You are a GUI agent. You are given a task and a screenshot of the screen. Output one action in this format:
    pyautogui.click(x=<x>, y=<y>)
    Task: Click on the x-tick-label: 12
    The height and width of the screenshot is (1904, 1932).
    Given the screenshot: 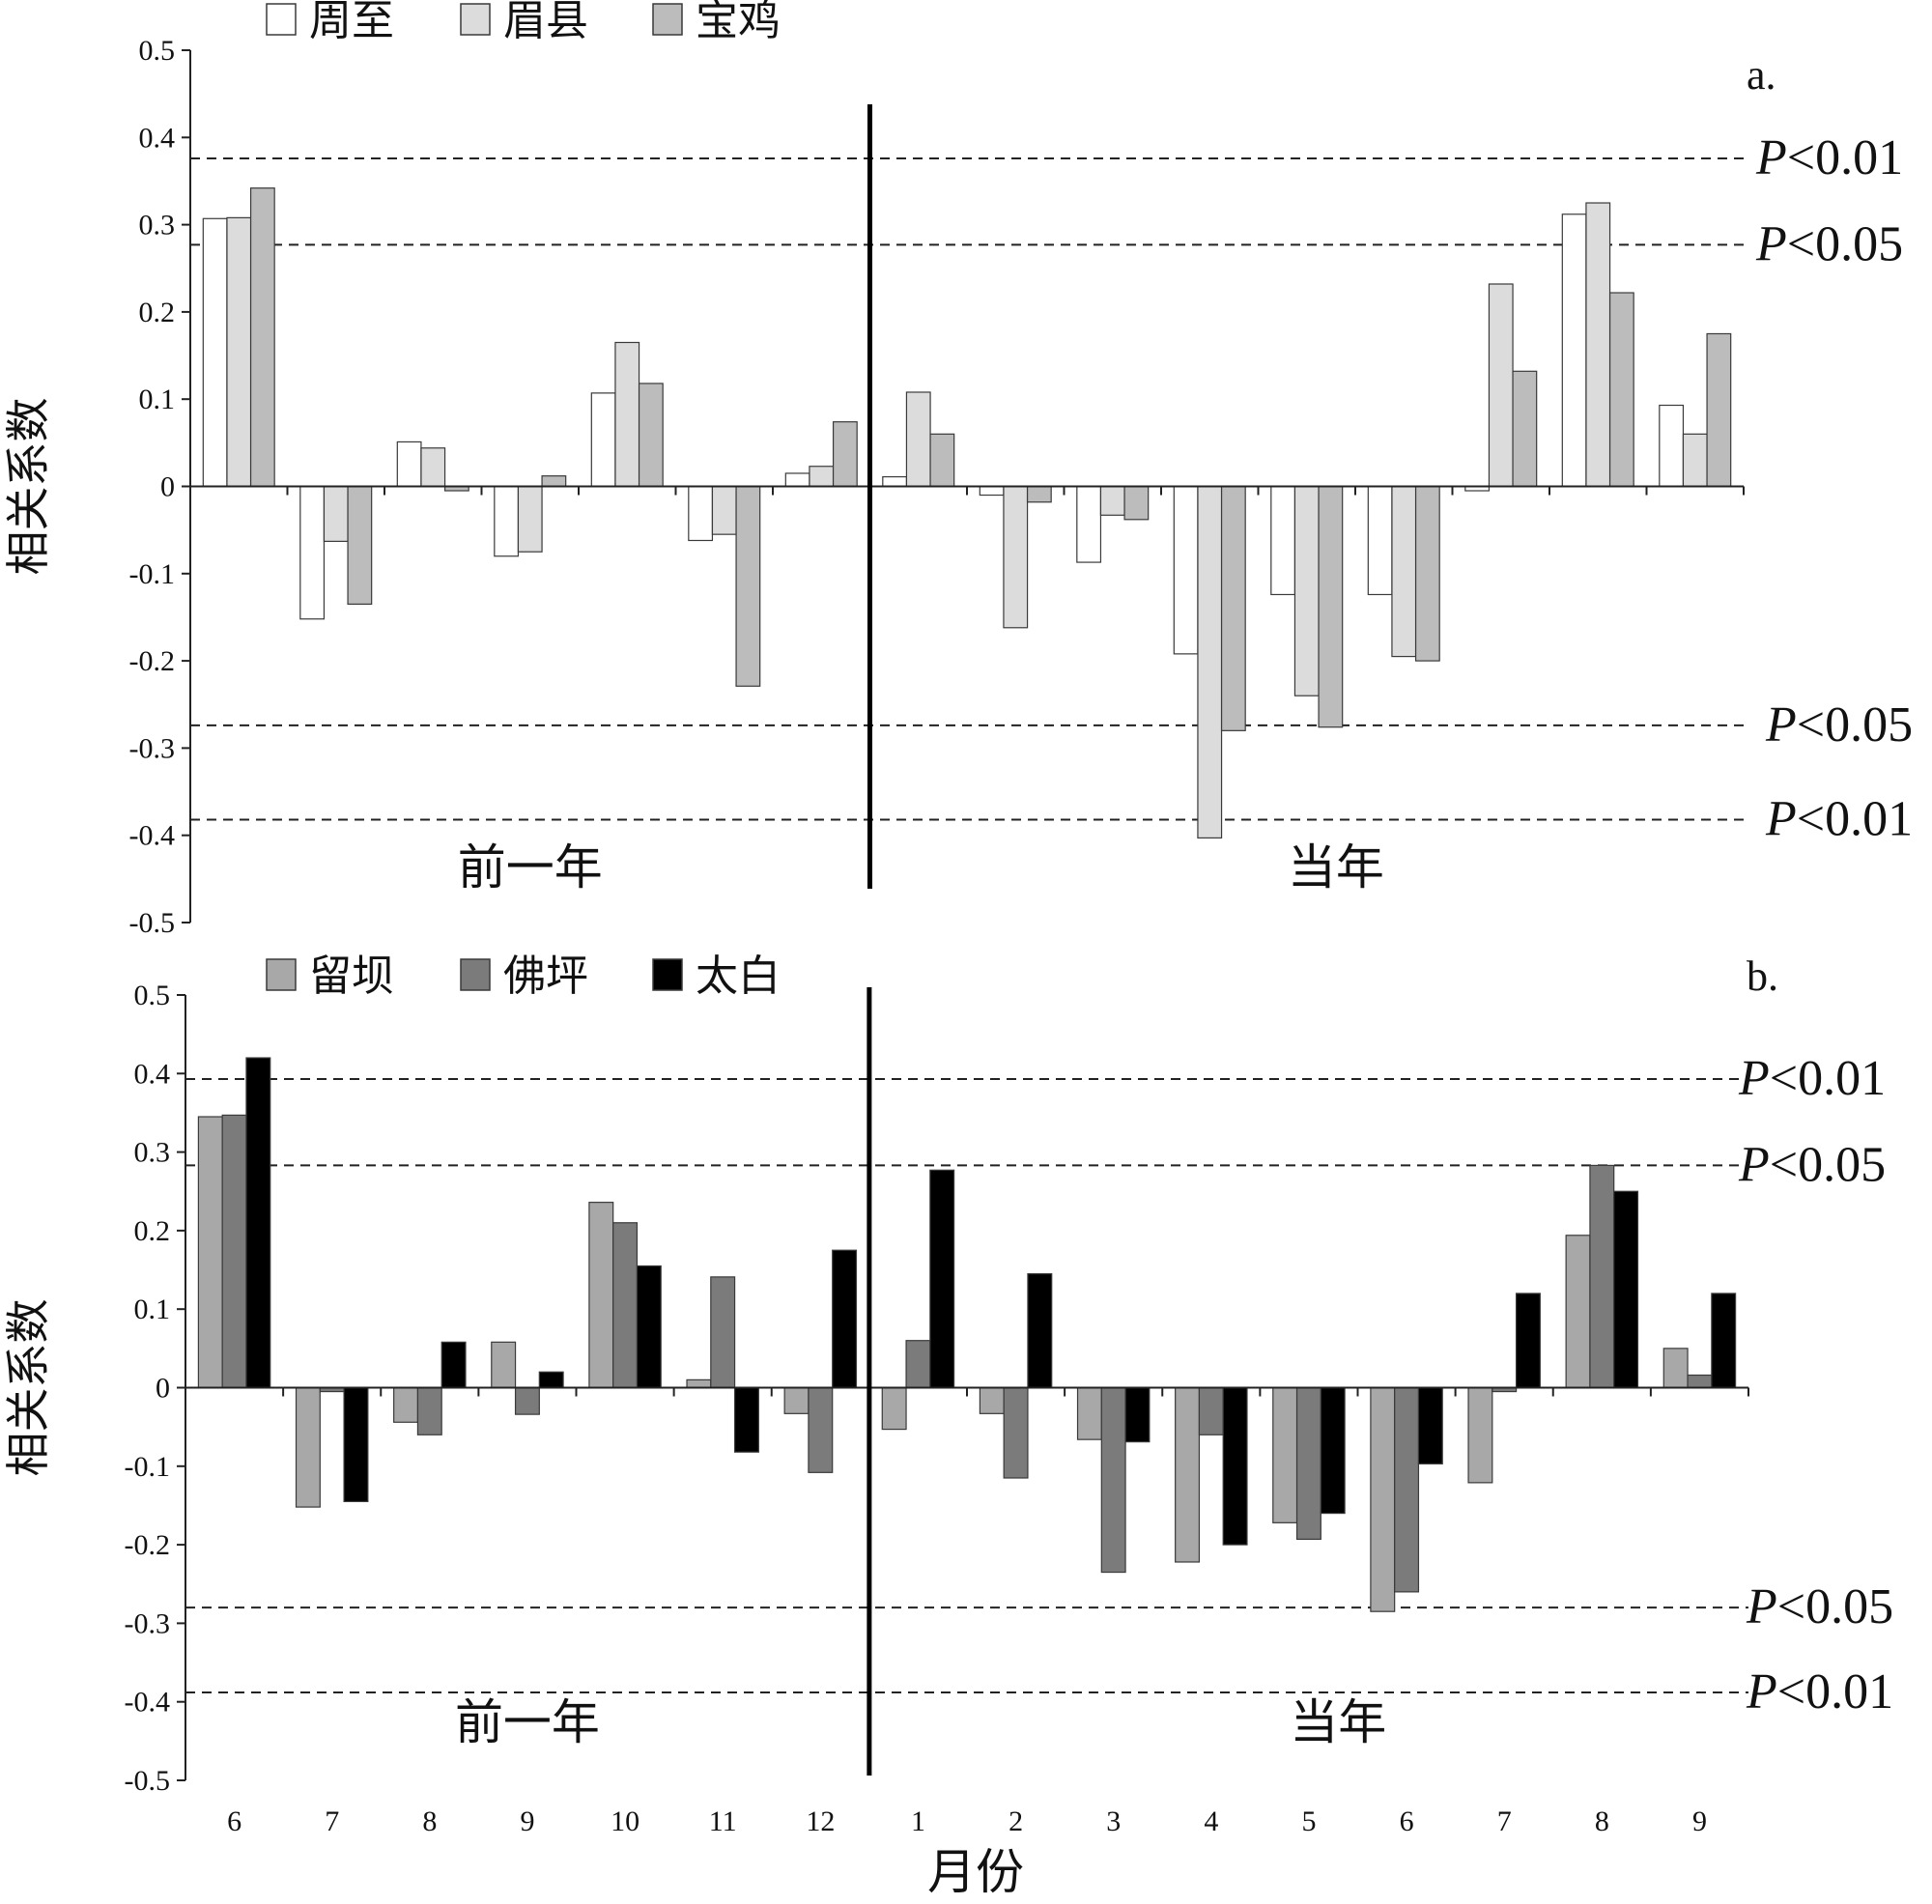 What is the action you would take?
    pyautogui.click(x=820, y=1821)
    